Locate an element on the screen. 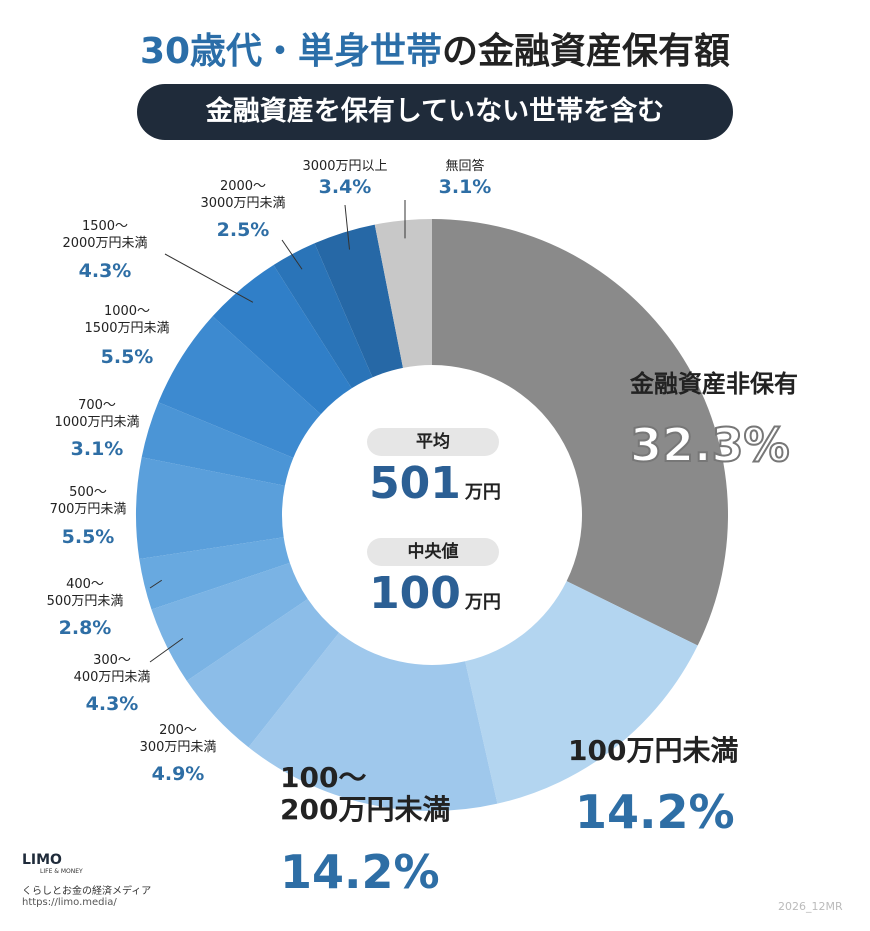 This screenshot has width=870, height=931. category-label: 無回答 is located at coordinates (465, 166).